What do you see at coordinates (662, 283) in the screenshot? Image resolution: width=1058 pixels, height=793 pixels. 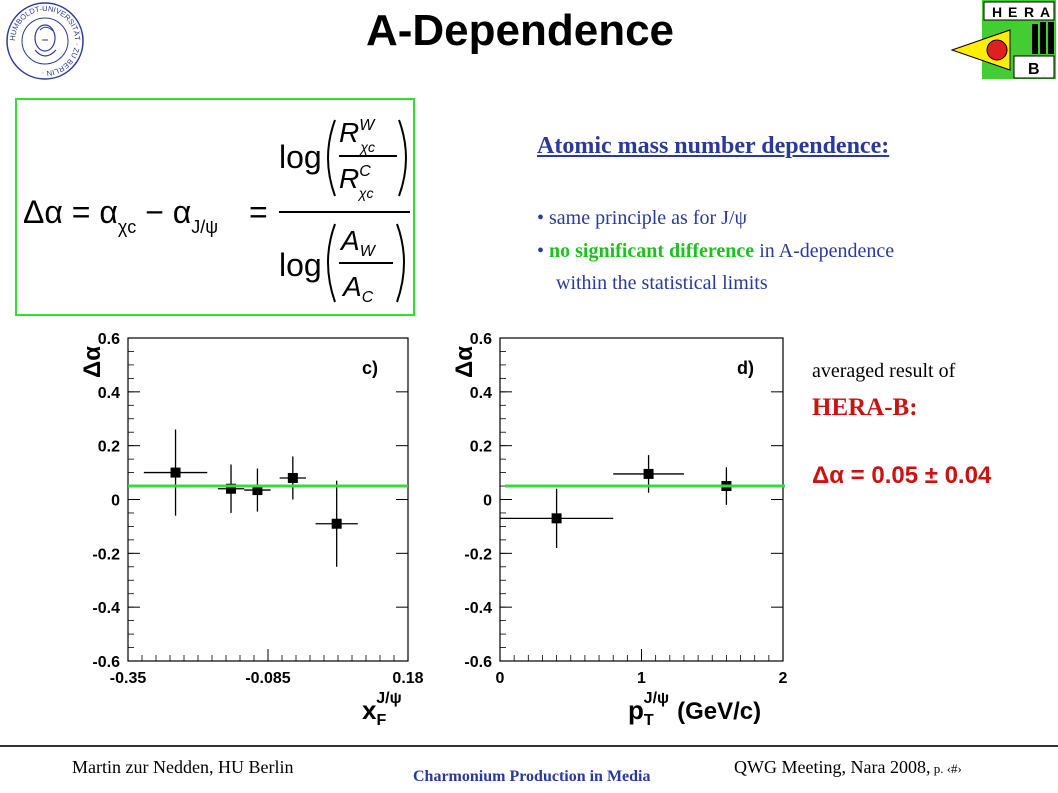 I see `bullet-statistical-limits: within the statistical limits` at bounding box center [662, 283].